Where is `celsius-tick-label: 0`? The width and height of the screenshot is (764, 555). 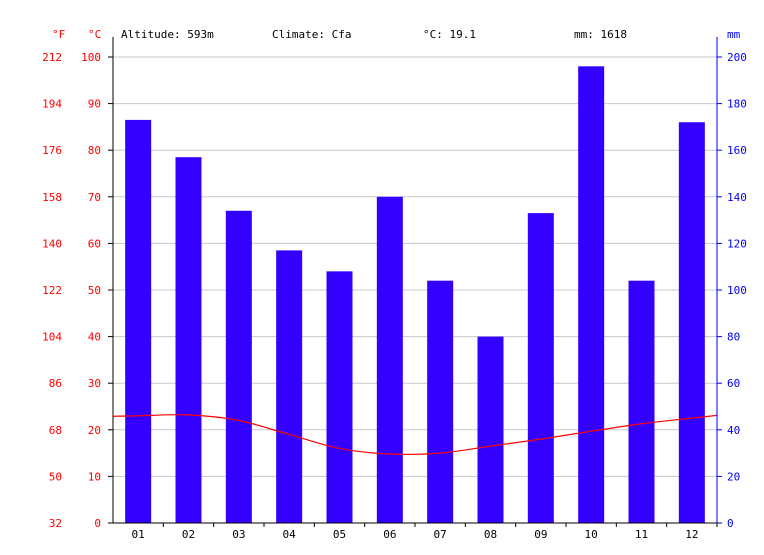 celsius-tick-label: 0 is located at coordinates (97, 523).